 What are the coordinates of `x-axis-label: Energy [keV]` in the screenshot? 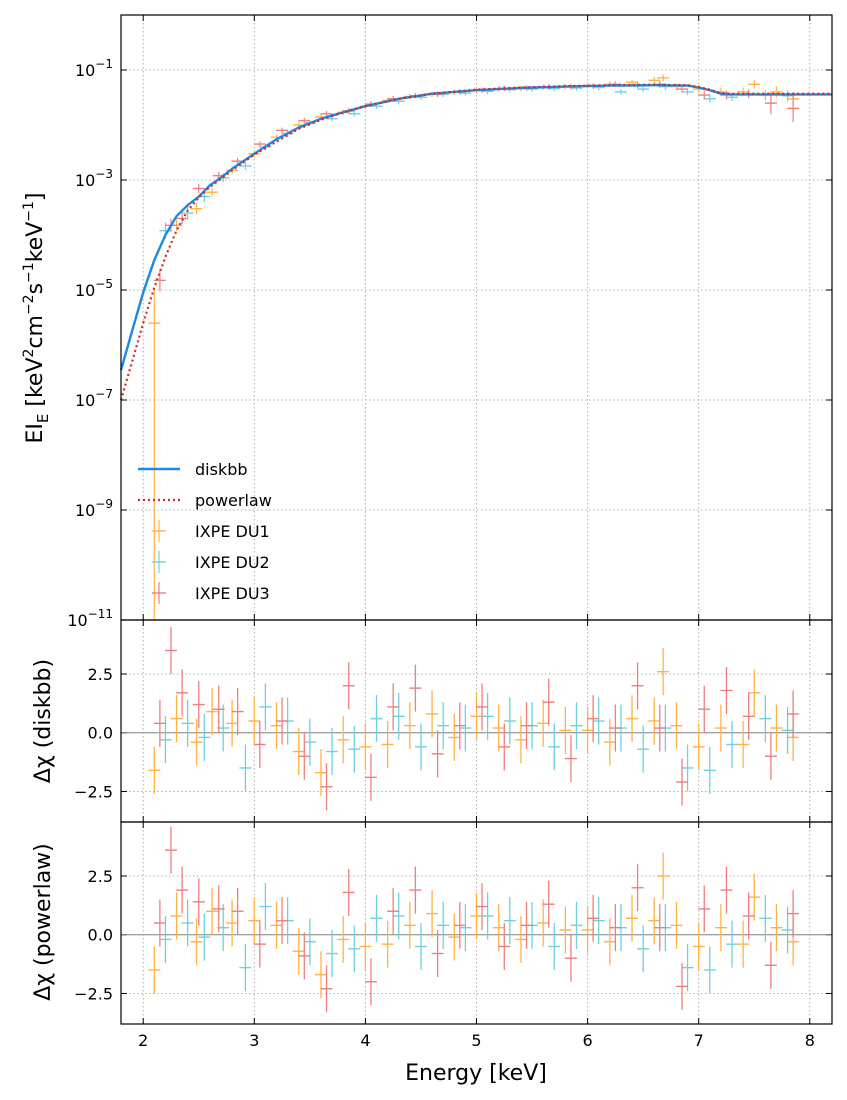 It's located at (476, 1073).